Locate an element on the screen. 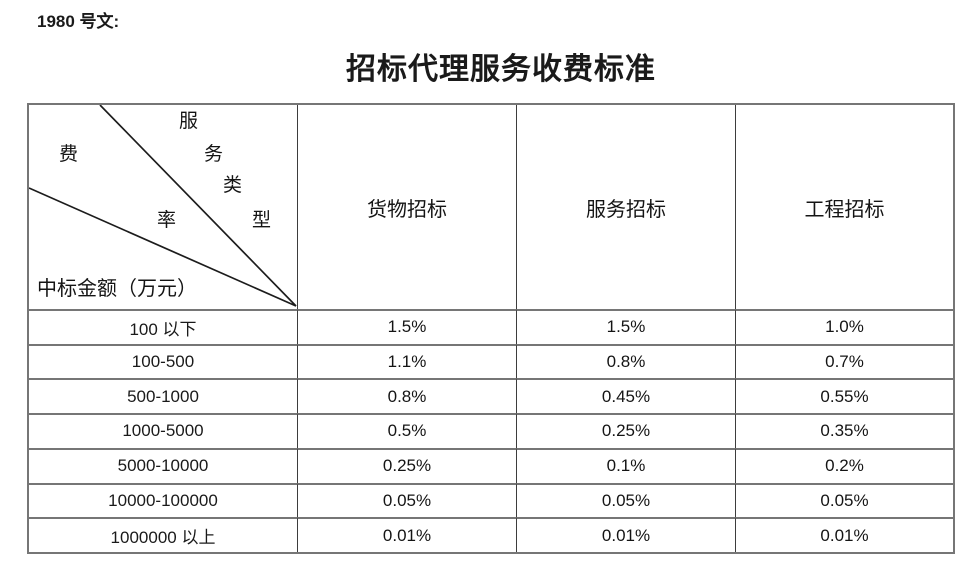 The image size is (976, 581). diagonal-lines is located at coordinates (163, 206).